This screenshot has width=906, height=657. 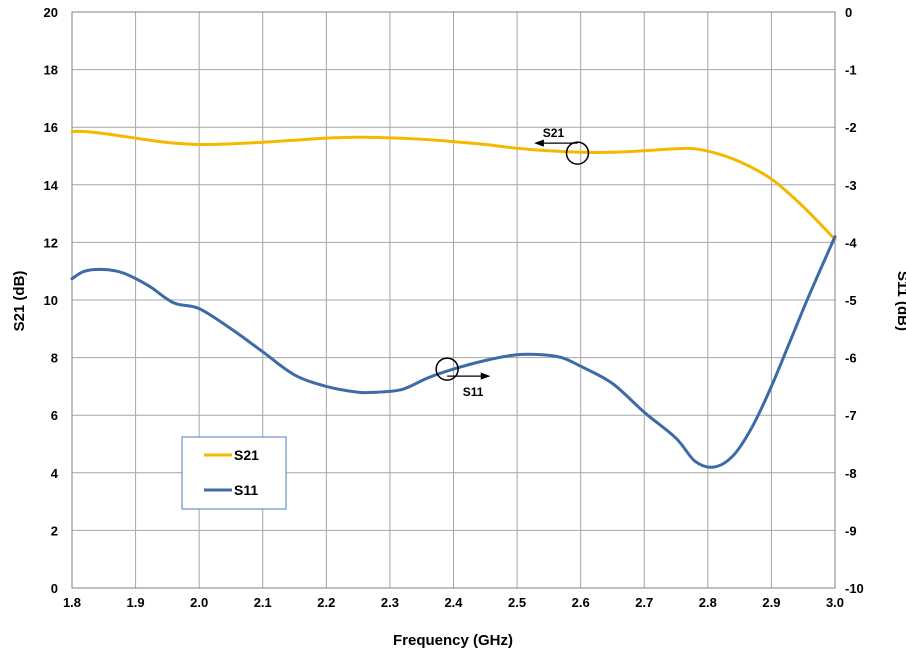 What do you see at coordinates (851, 242) in the screenshot?
I see `y-right-tick-label: -4` at bounding box center [851, 242].